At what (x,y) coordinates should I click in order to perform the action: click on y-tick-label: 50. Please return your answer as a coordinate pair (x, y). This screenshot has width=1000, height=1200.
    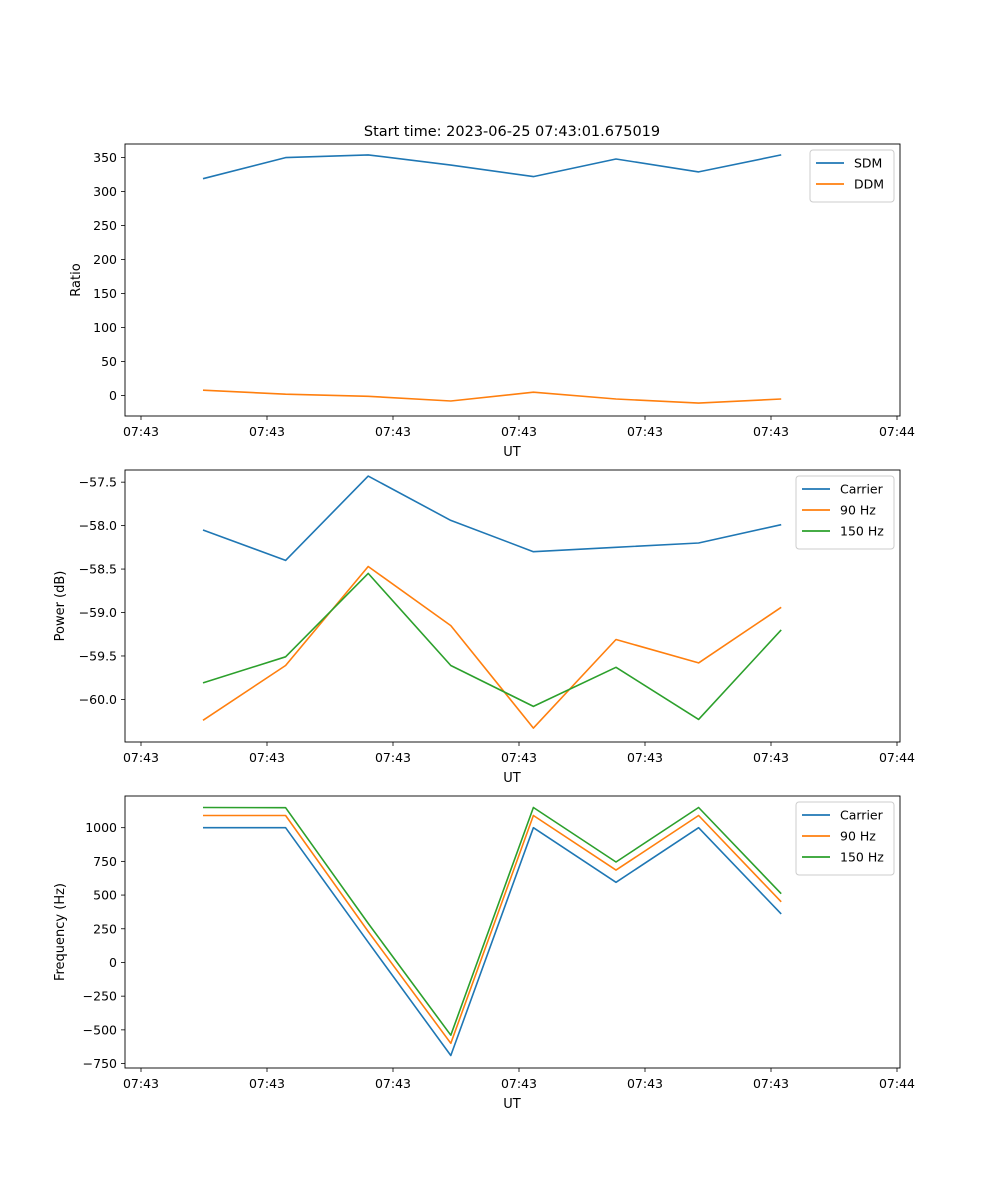
    Looking at the image, I should click on (109, 361).